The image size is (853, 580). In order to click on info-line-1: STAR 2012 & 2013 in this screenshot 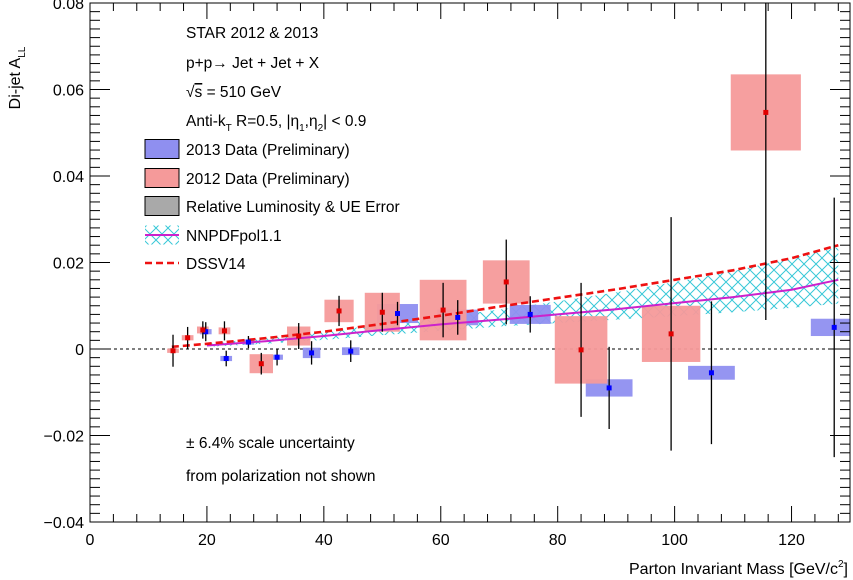, I will do `click(252, 33)`.